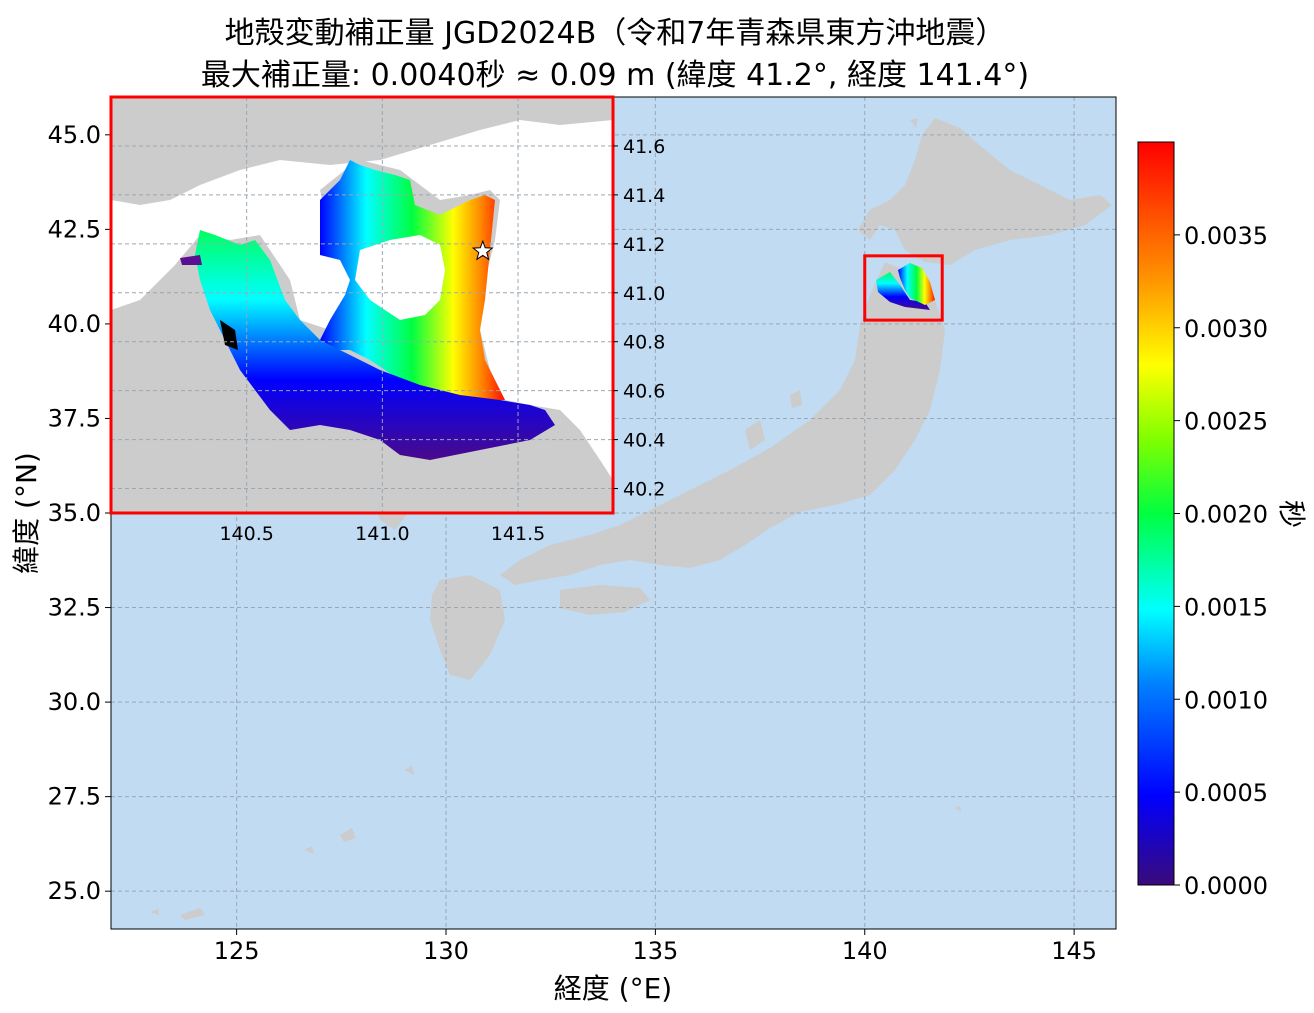  I want to click on main-y-tick-label: 42.5, so click(74, 229).